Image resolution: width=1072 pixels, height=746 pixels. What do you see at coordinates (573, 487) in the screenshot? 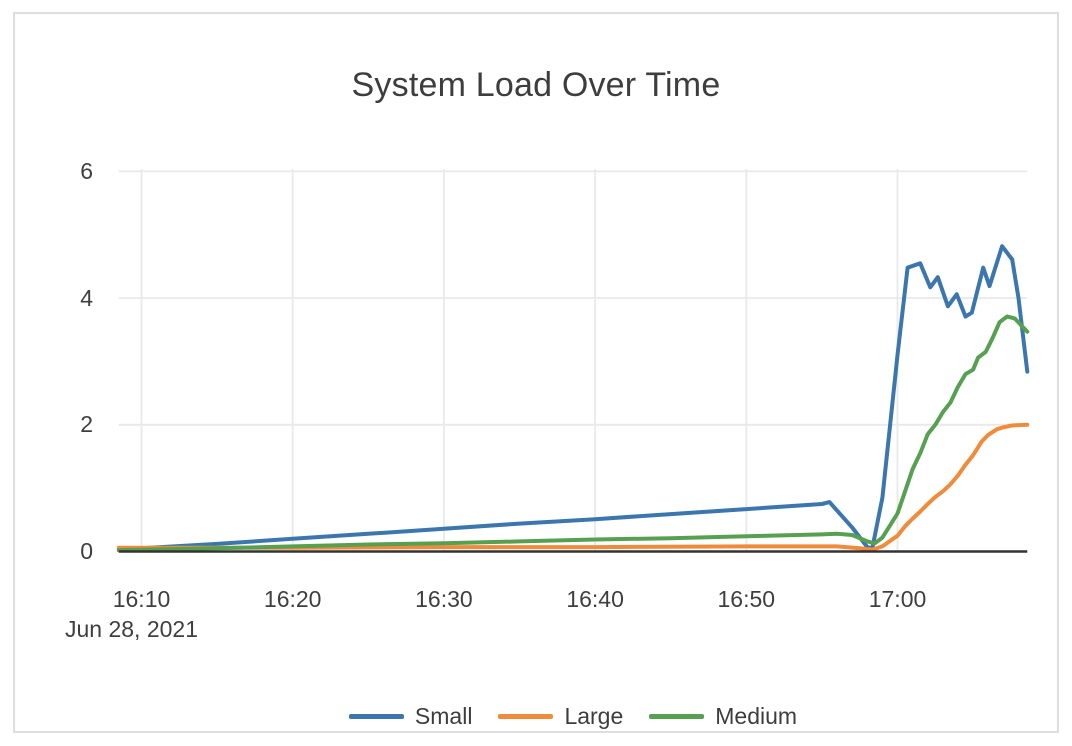
I see `series-large` at bounding box center [573, 487].